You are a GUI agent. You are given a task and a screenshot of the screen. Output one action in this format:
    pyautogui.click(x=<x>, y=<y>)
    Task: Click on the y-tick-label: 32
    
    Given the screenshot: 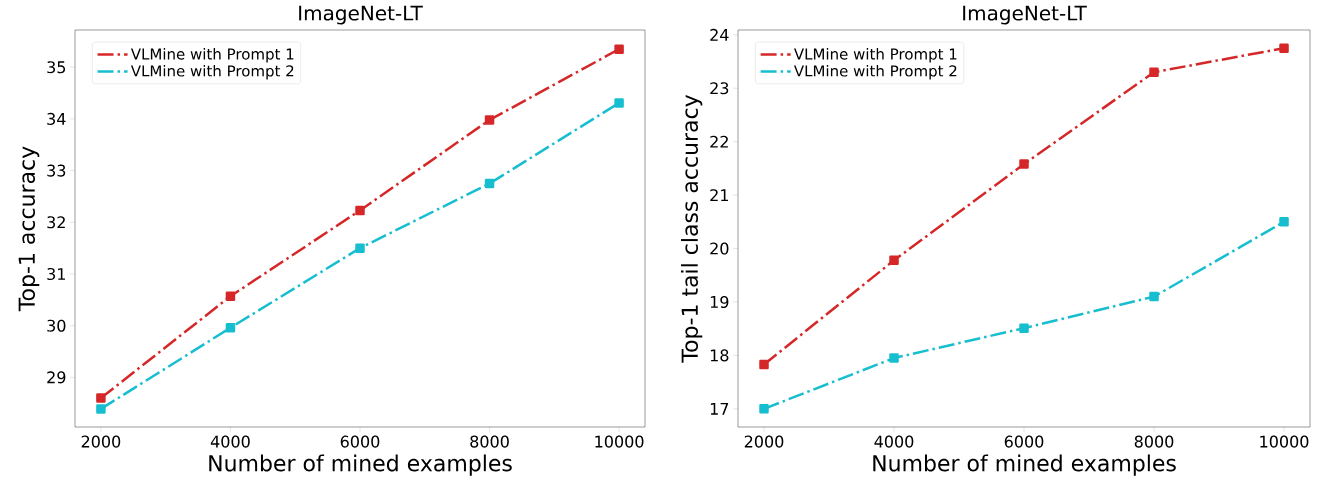 What is the action you would take?
    pyautogui.click(x=56, y=222)
    